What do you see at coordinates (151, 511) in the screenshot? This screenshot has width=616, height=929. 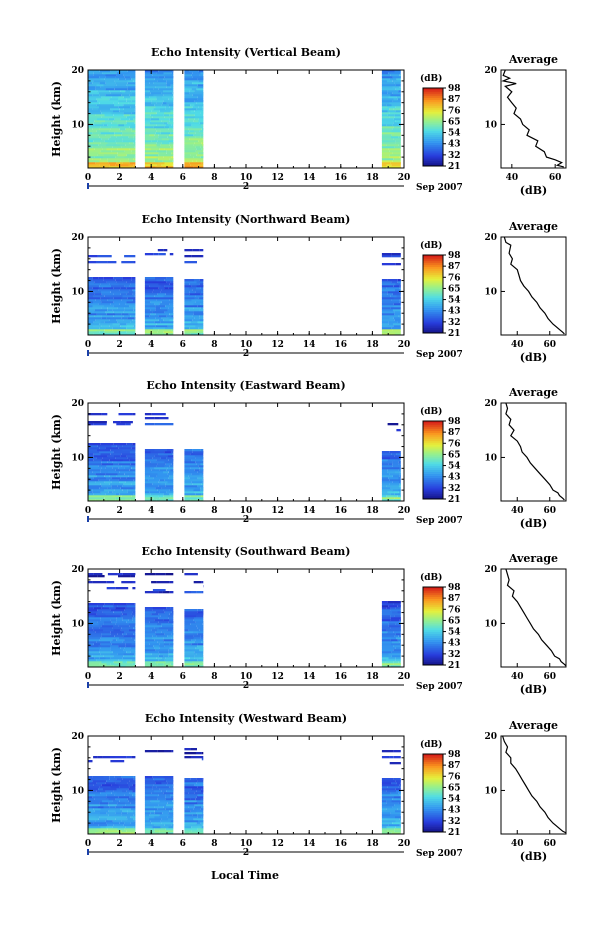 I see `x-tick-label: 4` at bounding box center [151, 511].